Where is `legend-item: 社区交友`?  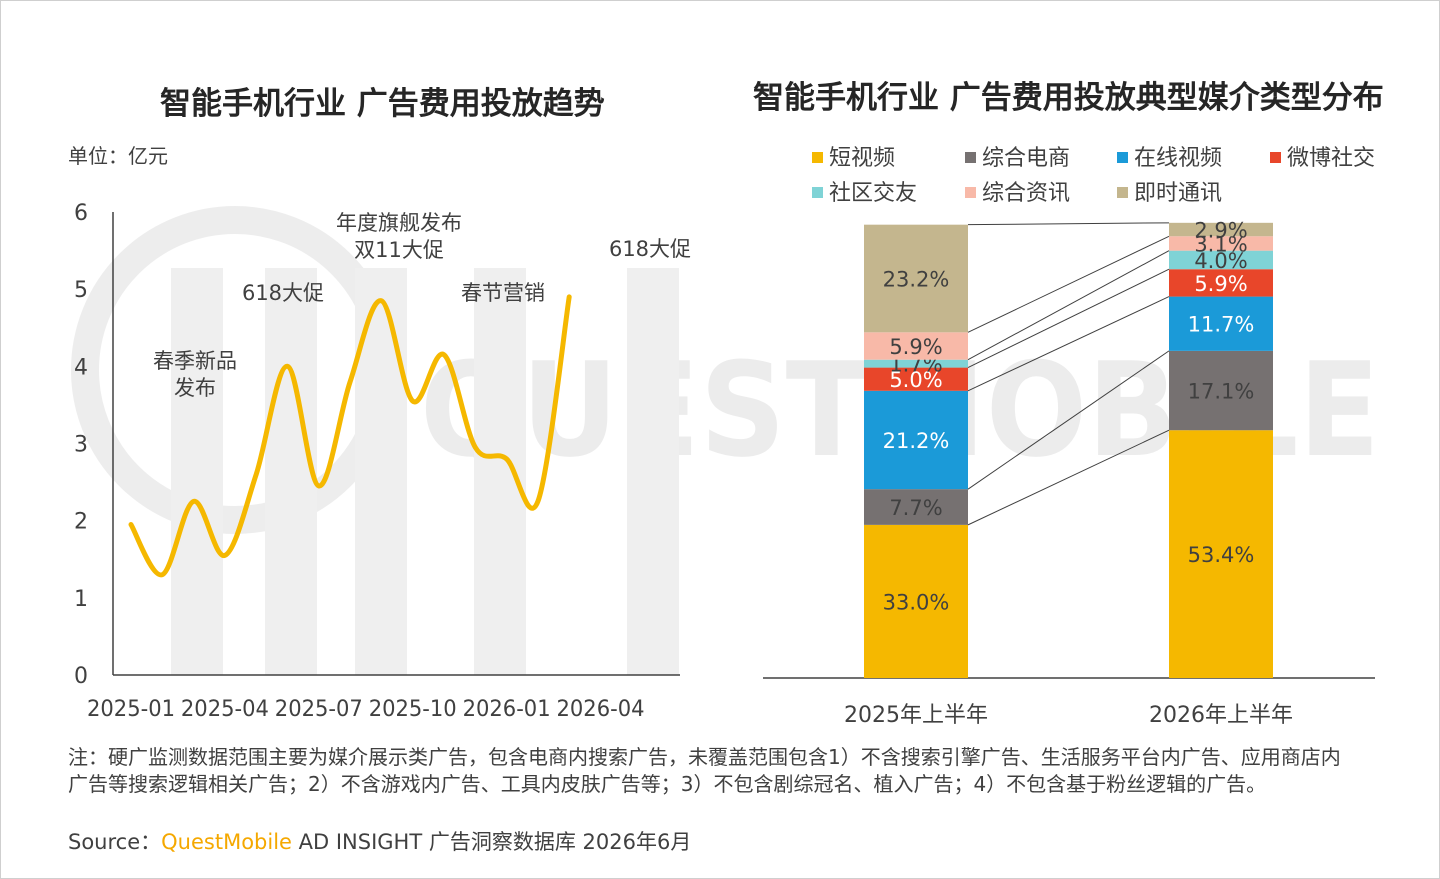 legend-item: 社区交友 is located at coordinates (864, 191).